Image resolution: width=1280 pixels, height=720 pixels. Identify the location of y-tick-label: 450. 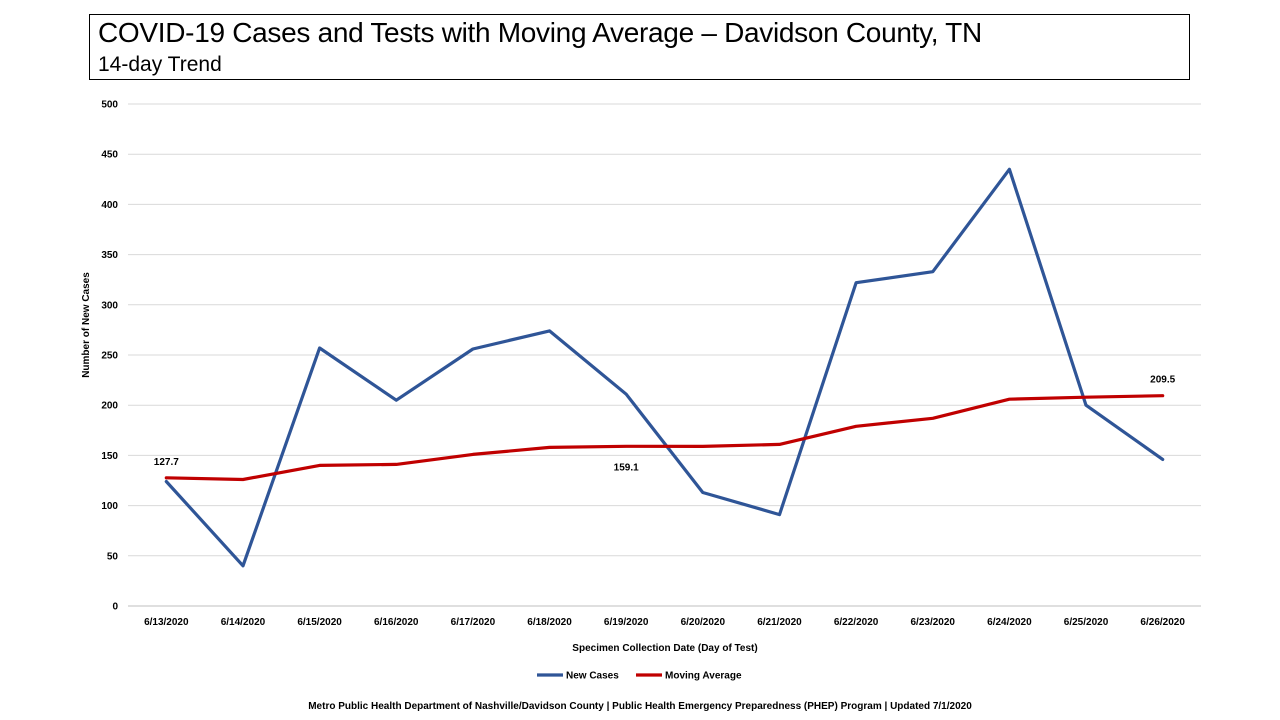
(109, 155).